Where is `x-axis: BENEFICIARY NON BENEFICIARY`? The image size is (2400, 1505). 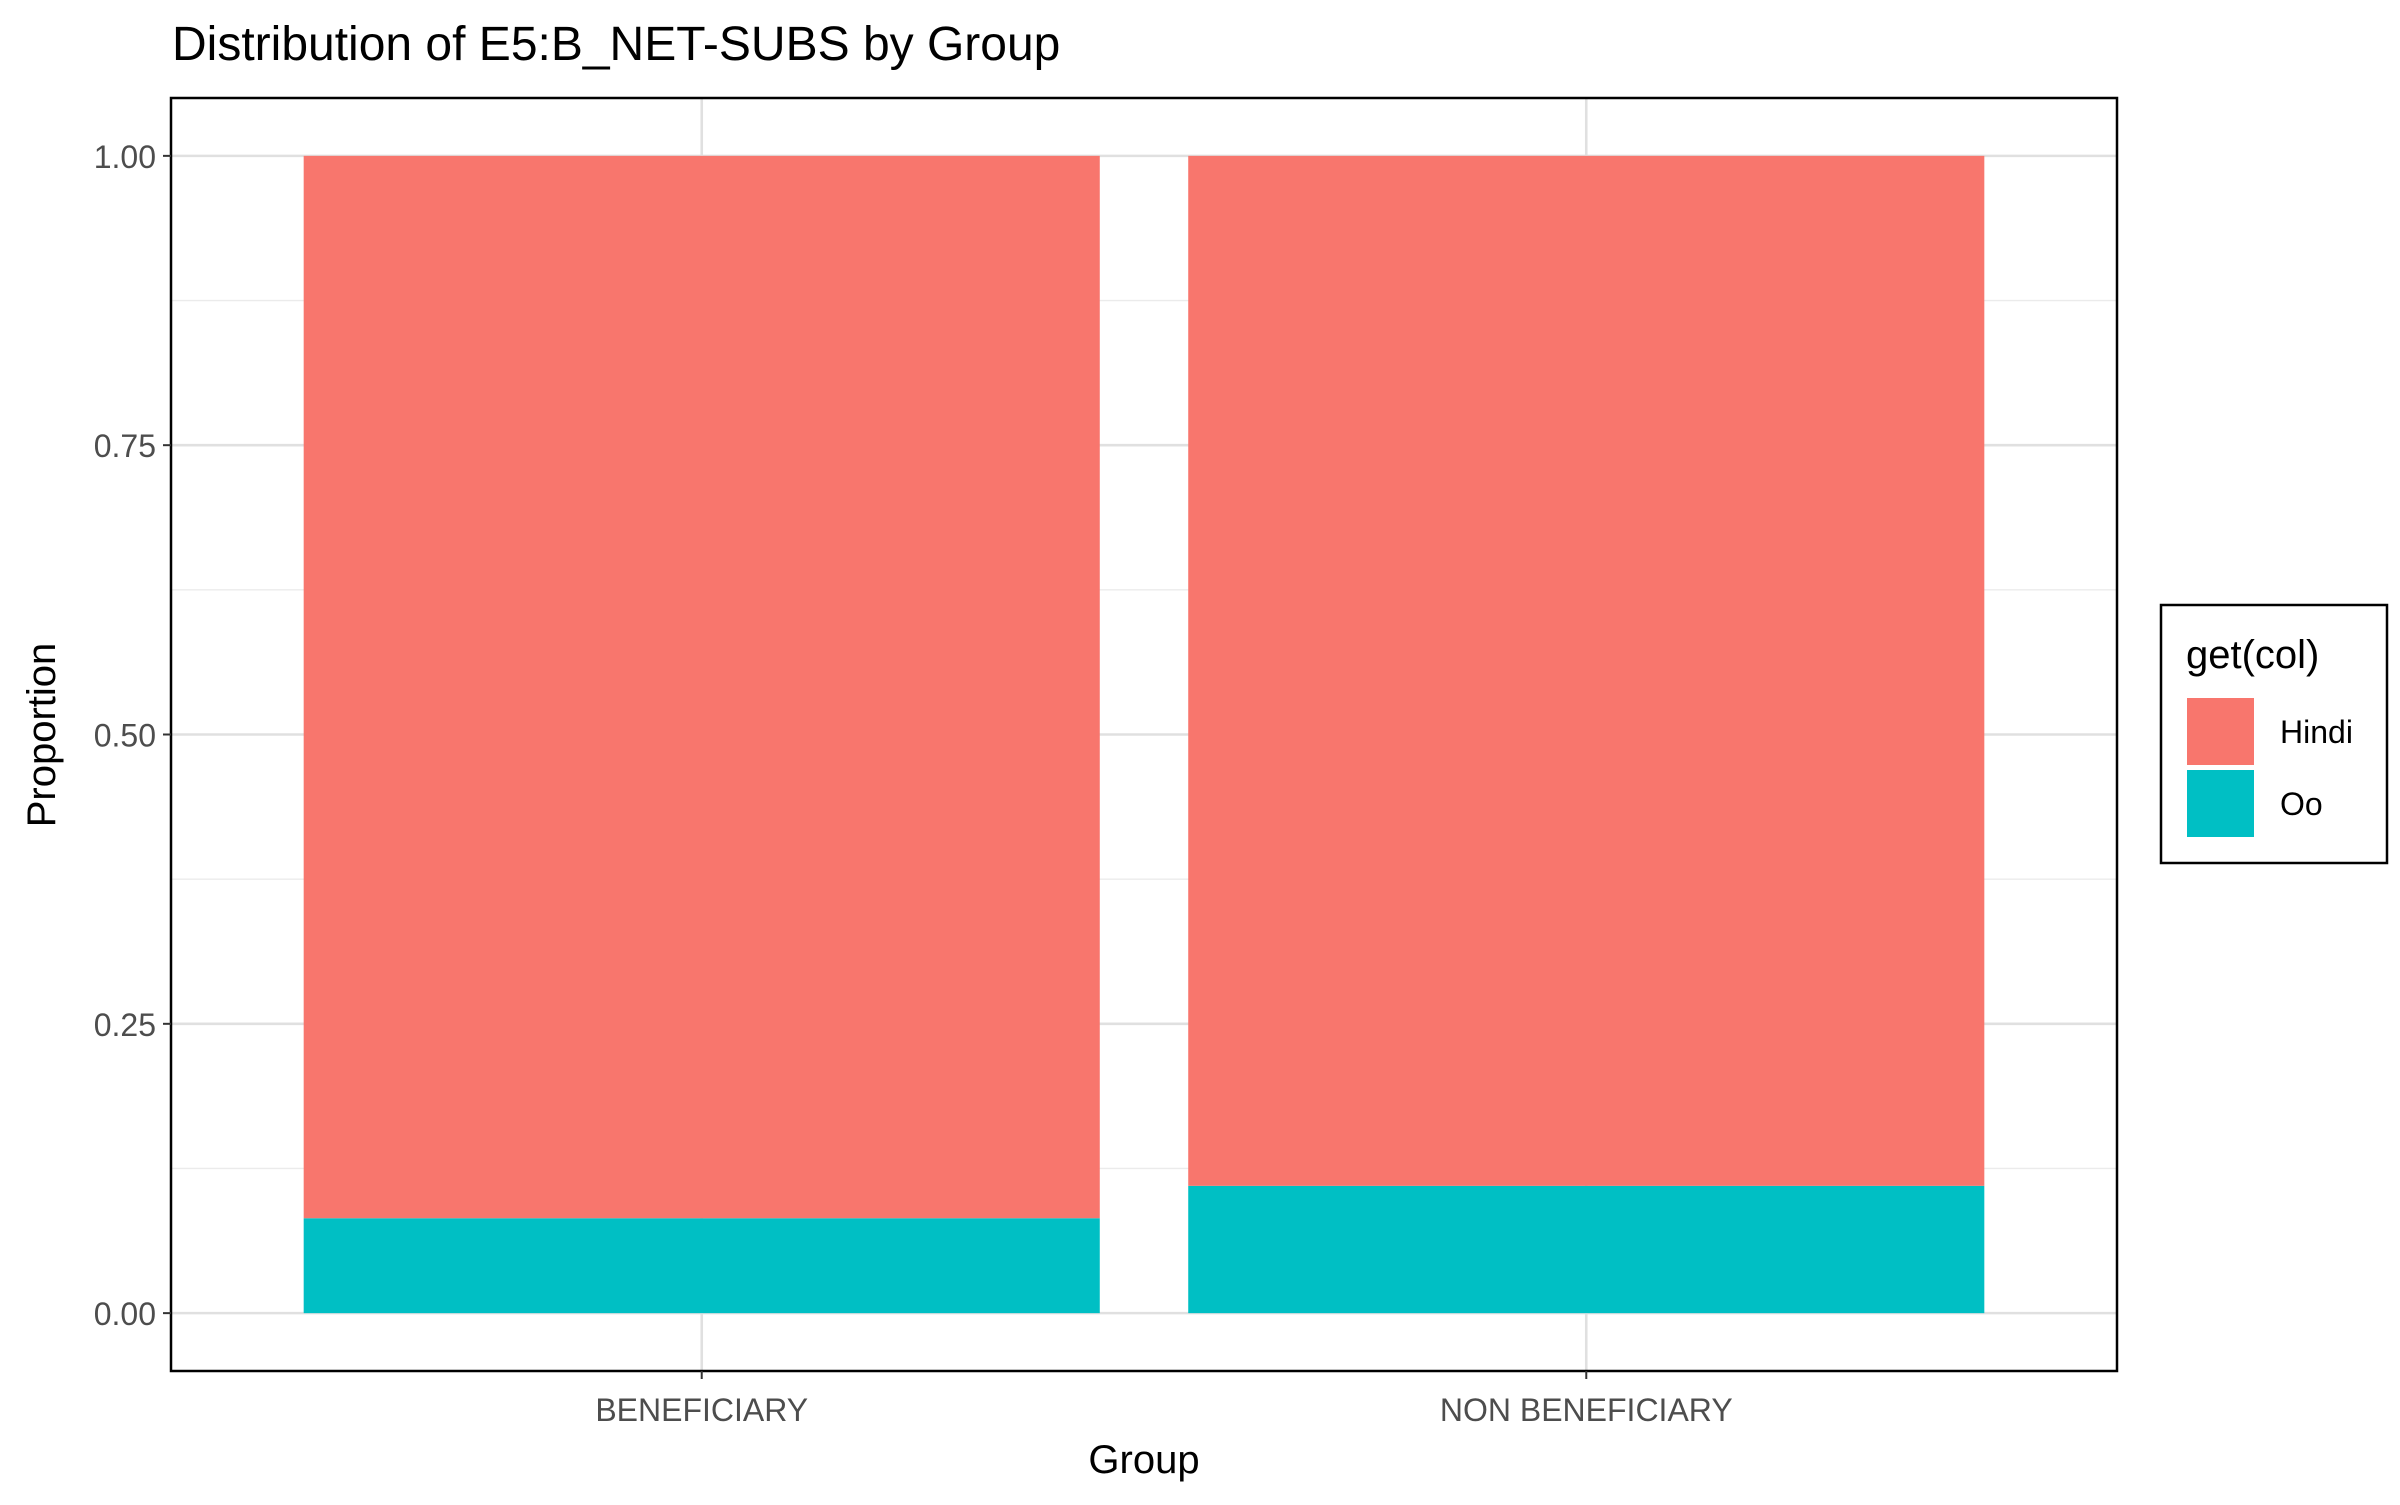
x-axis: BENEFICIARY NON BENEFICIARY is located at coordinates (1164, 1399).